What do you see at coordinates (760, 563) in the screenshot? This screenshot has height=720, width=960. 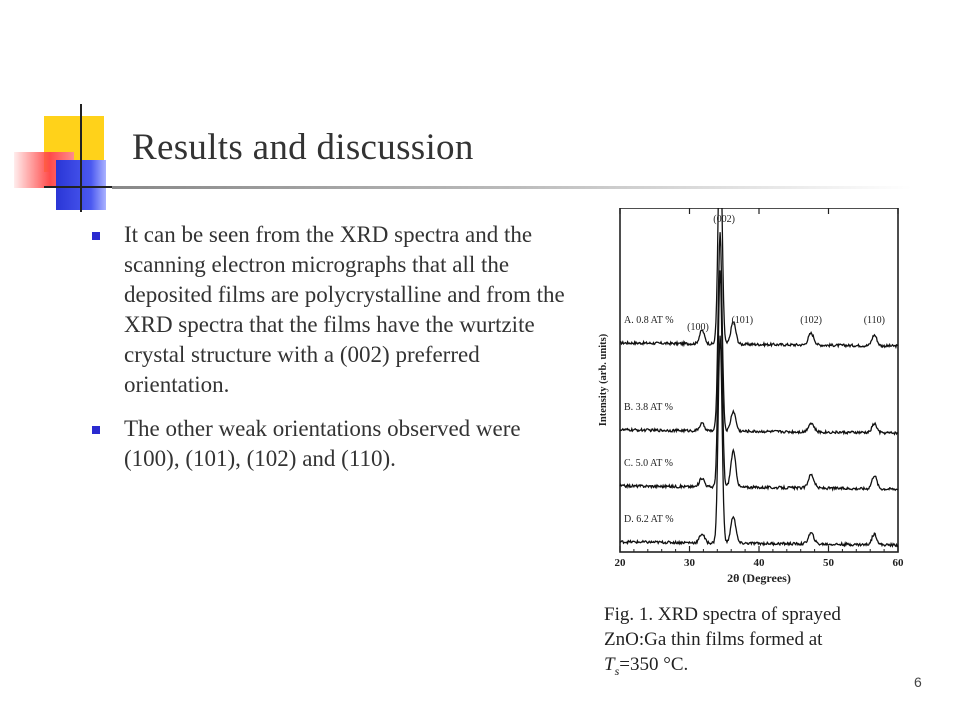 I see `x-tick-label: 40` at bounding box center [760, 563].